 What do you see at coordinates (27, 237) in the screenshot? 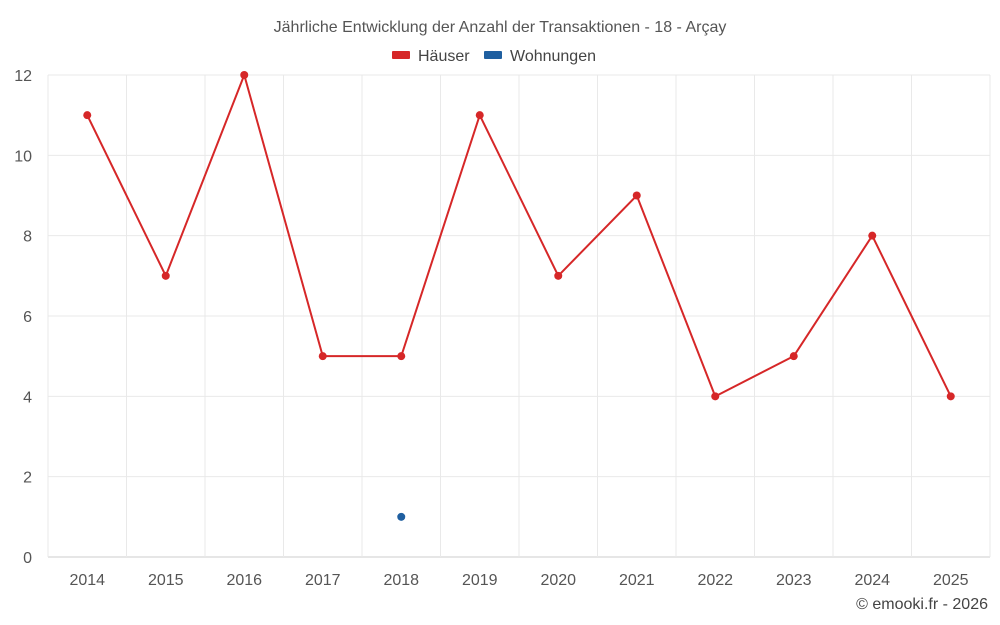
I see `y-tick-label: 8` at bounding box center [27, 237].